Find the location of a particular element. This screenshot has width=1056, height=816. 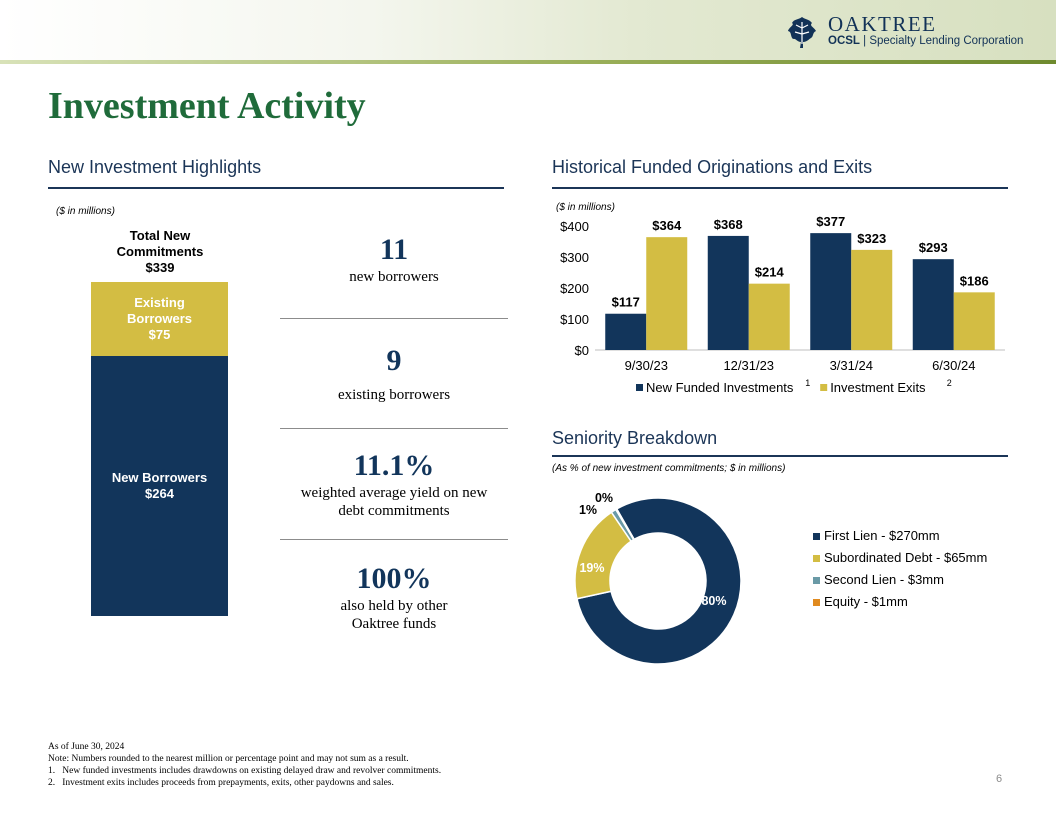

oak-leaf-icon is located at coordinates (802, 32).